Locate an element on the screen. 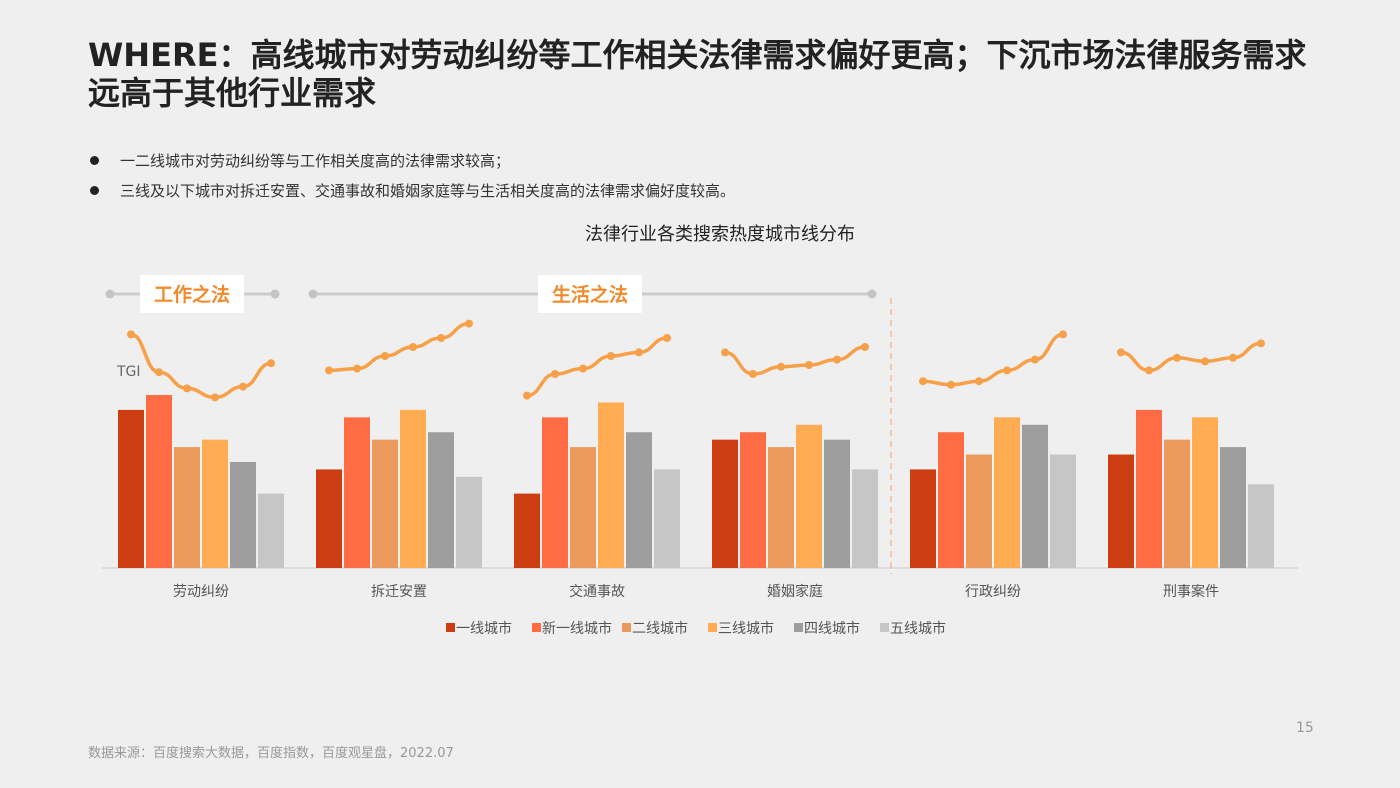 This screenshot has height=788, width=1400. legend-label: 五线城市 is located at coordinates (918, 628).